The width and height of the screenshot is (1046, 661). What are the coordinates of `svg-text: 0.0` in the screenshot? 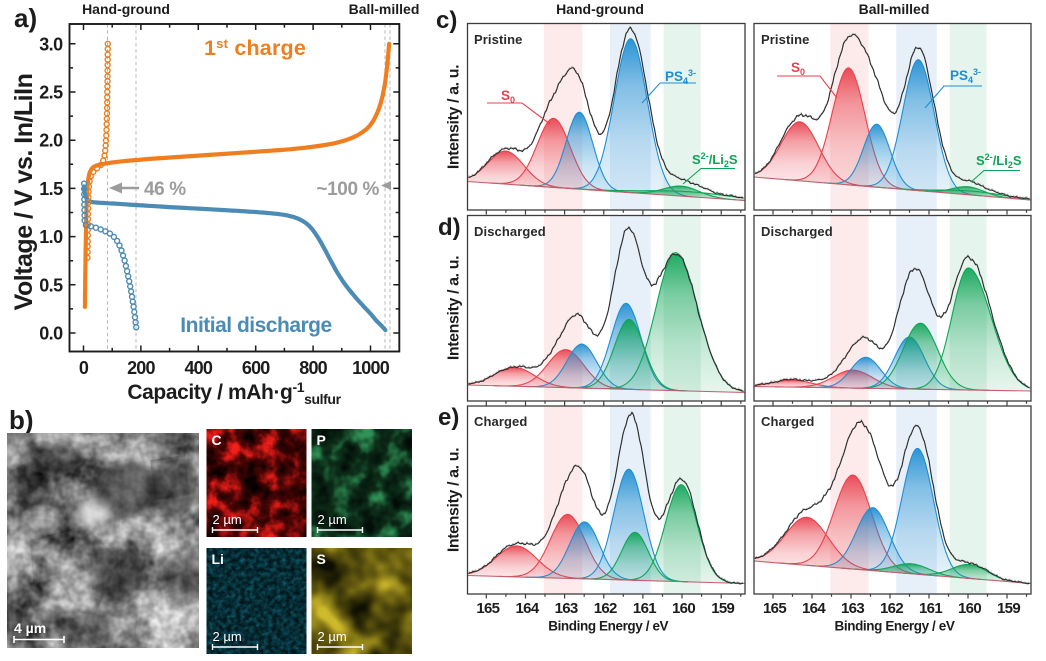 It's located at (51, 334).